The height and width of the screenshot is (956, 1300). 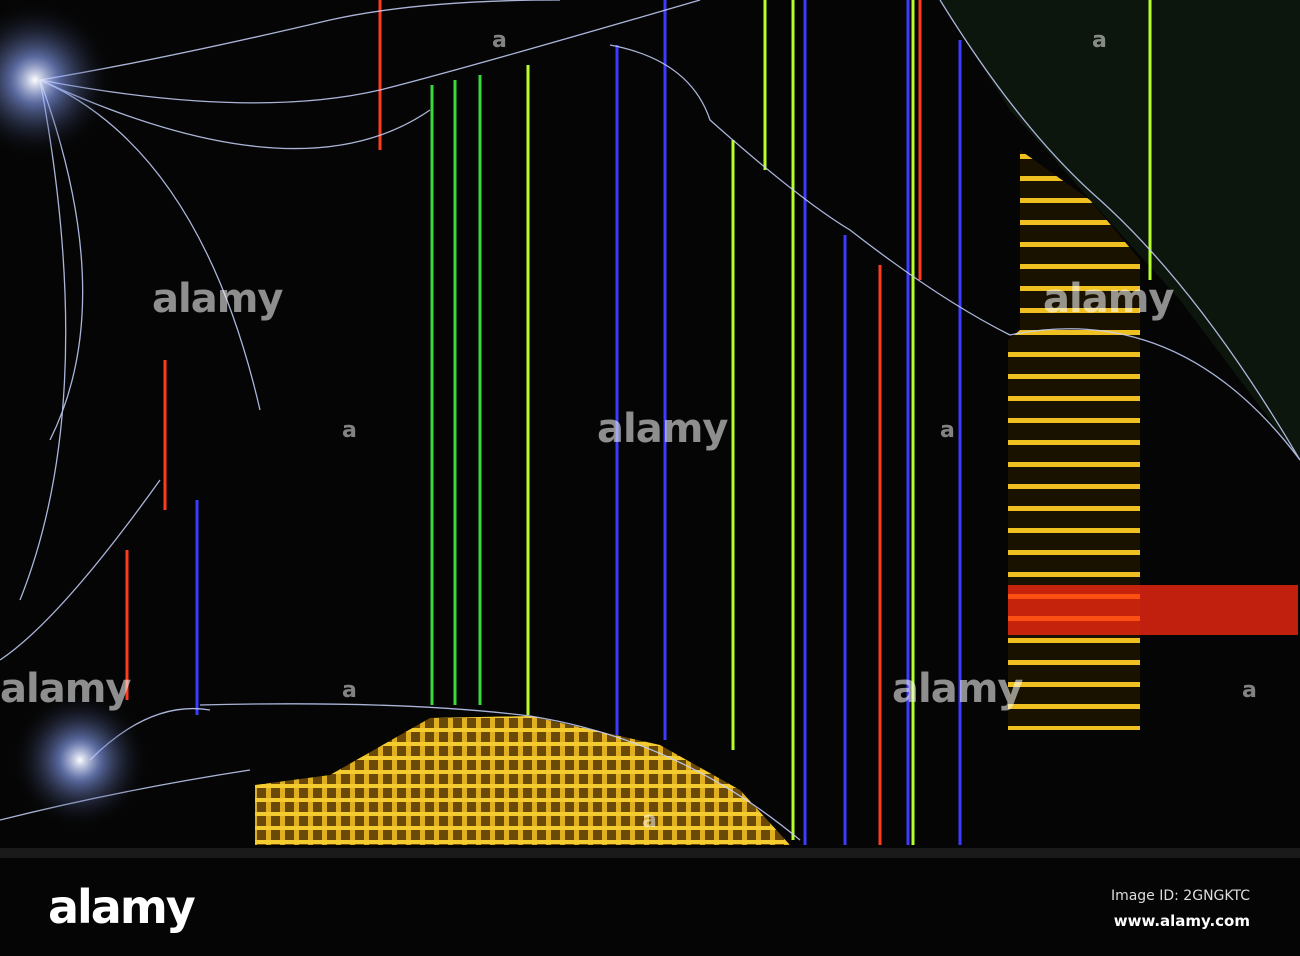 What do you see at coordinates (1181, 921) in the screenshot?
I see `site-url: www.alamy.com` at bounding box center [1181, 921].